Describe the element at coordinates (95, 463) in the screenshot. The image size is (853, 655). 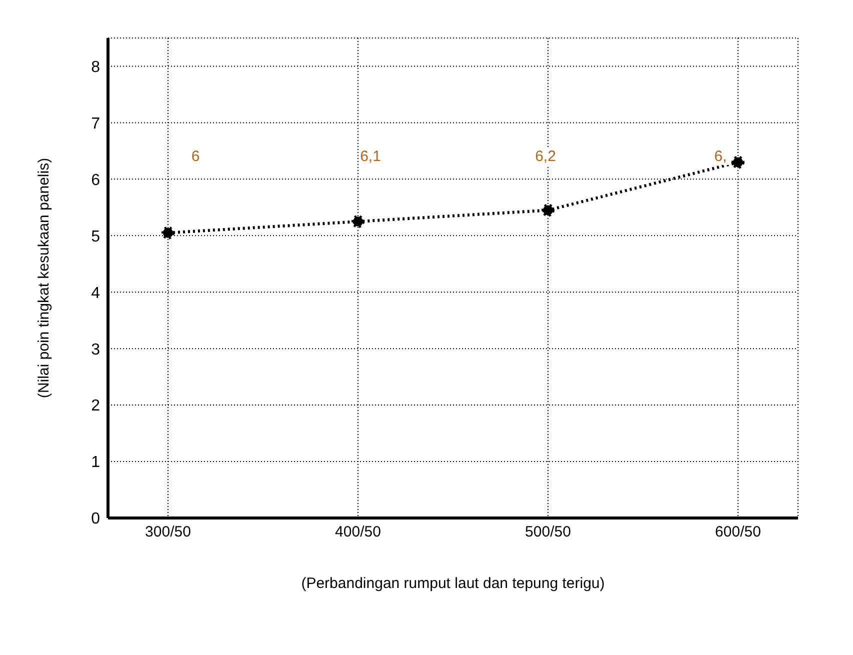
I see `y-tick-label: 1` at that location.